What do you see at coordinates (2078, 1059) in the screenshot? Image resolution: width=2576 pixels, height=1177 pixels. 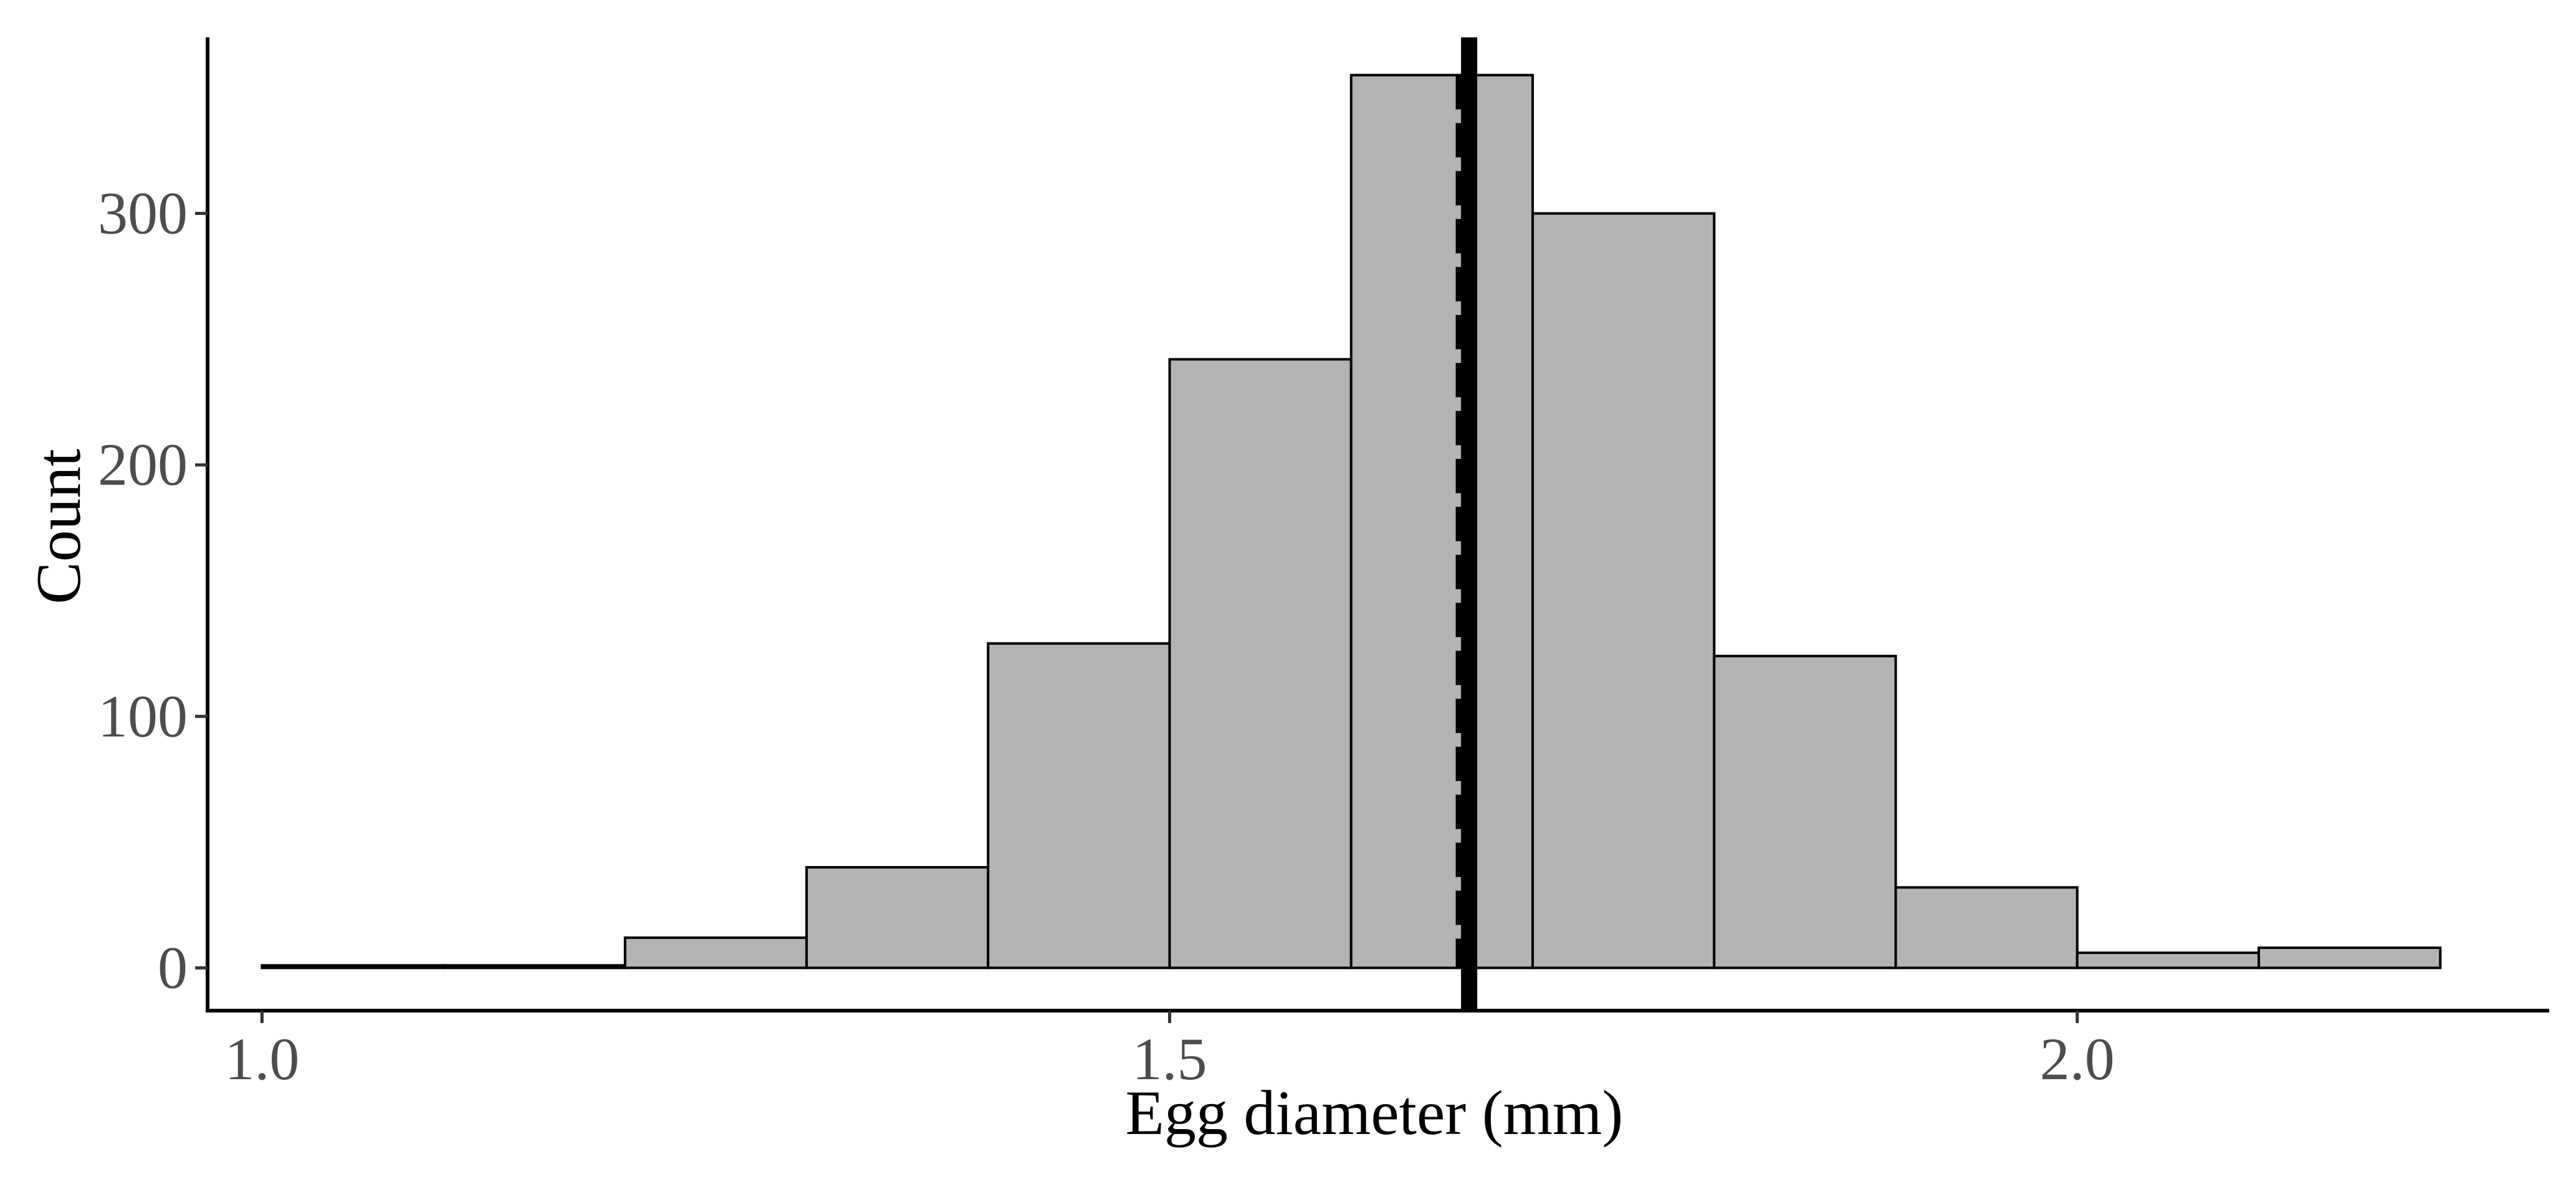 I see `x-tick-label: 2.0` at bounding box center [2078, 1059].